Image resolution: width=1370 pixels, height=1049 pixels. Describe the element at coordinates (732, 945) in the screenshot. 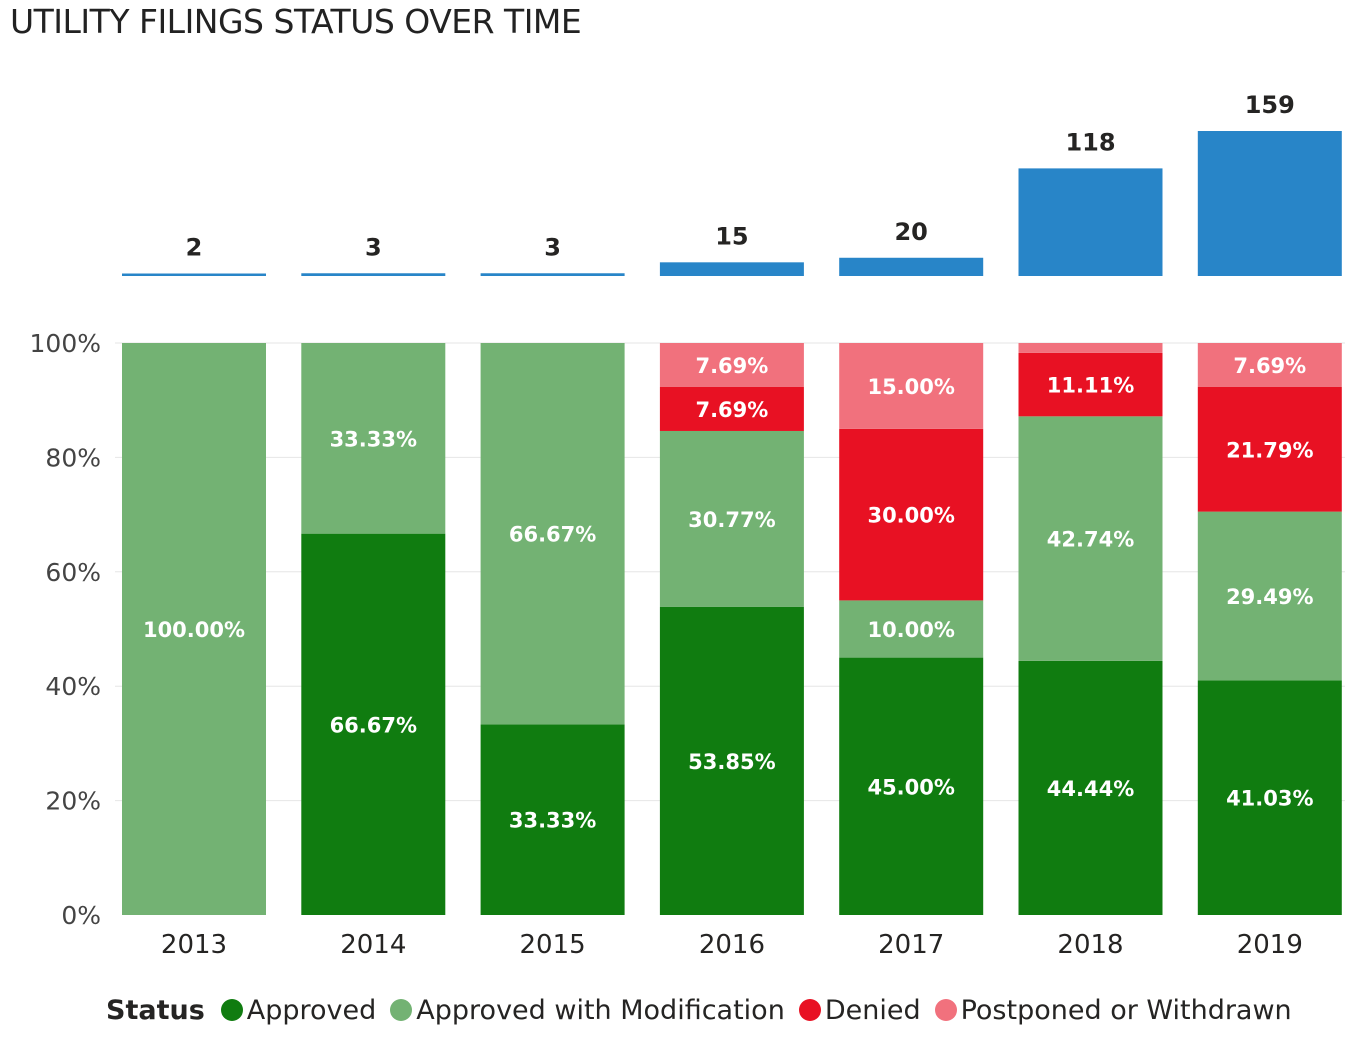

I see `x-tick-label: 2016` at that location.